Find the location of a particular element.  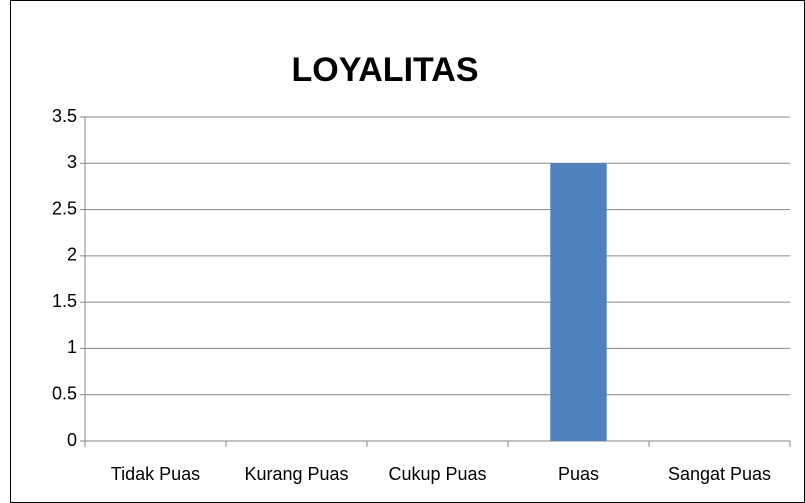

x-tick-label: Cukup Puas is located at coordinates (437, 474).